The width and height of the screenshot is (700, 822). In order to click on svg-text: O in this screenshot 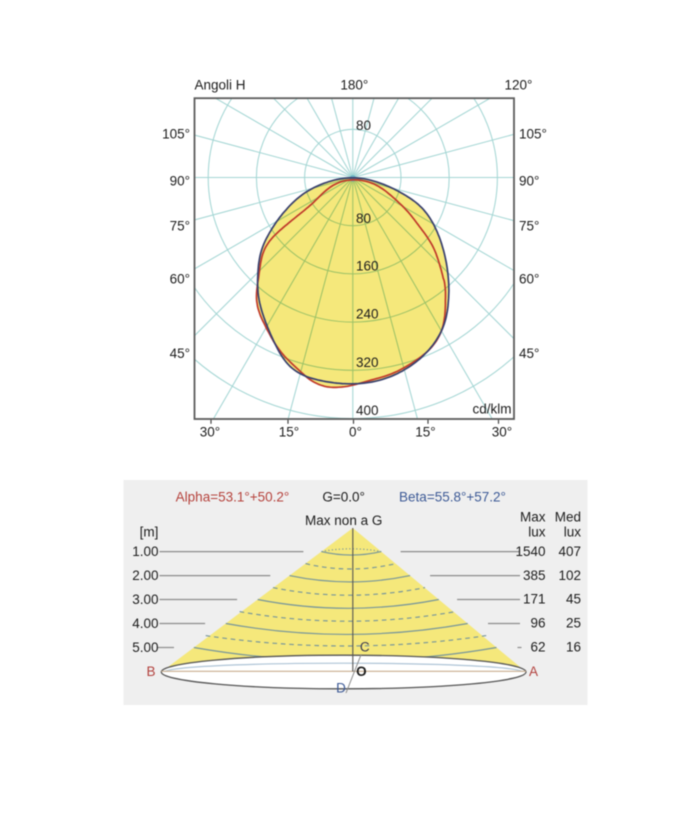, I will do `click(361, 671)`.